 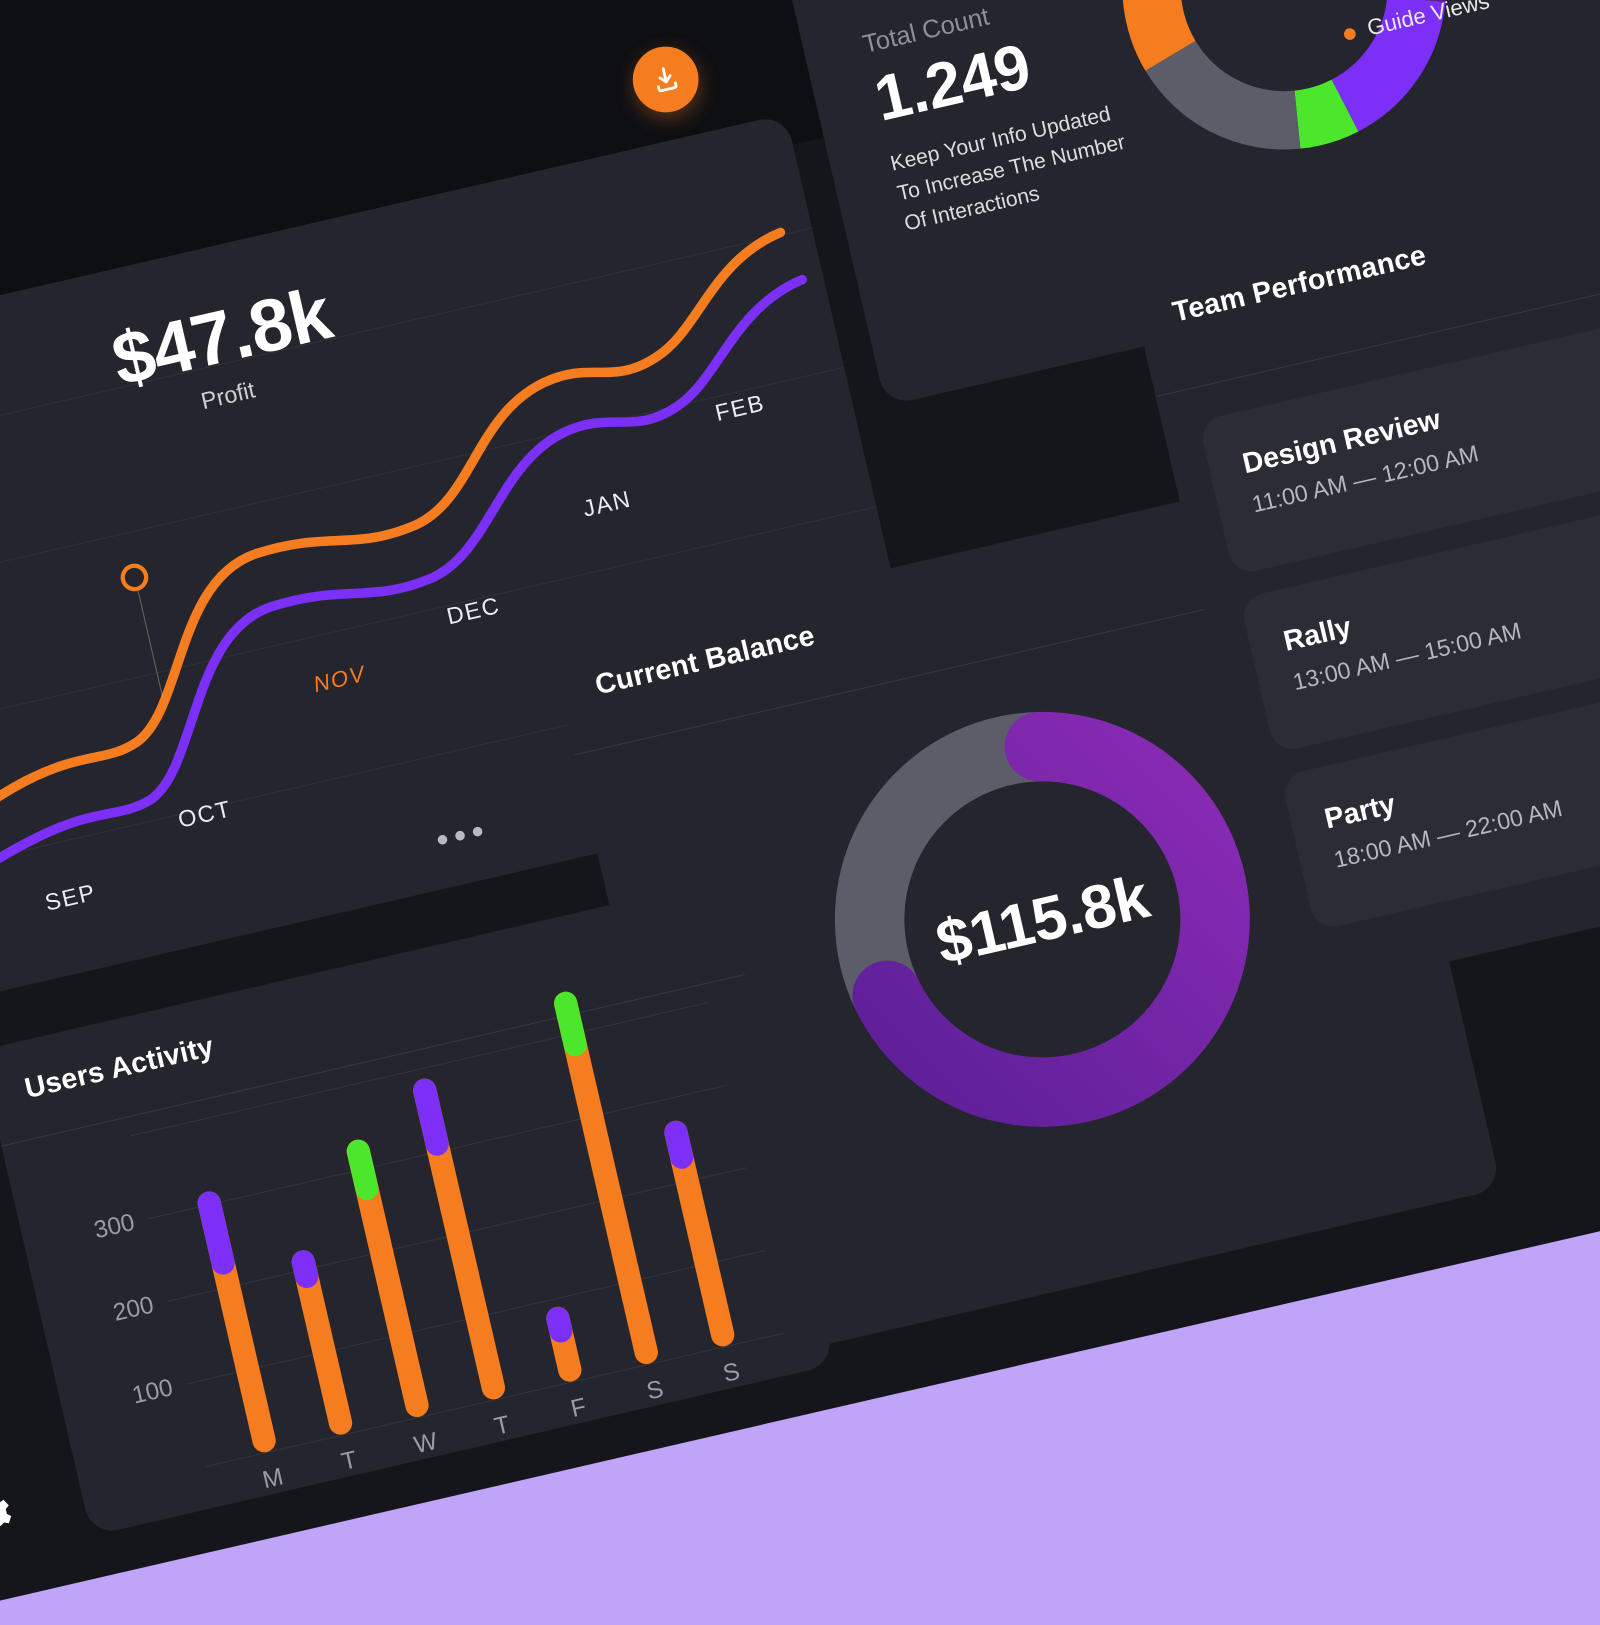 What do you see at coordinates (387, 1278) in the screenshot?
I see `bar-wed` at bounding box center [387, 1278].